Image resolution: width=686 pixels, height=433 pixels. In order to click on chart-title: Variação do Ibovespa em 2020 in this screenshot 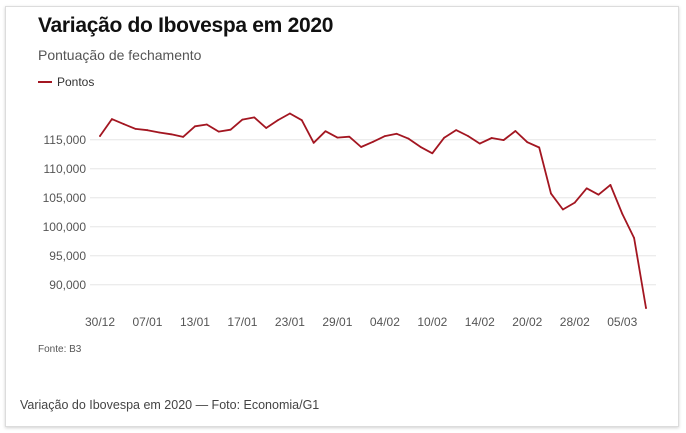, I will do `click(186, 25)`.